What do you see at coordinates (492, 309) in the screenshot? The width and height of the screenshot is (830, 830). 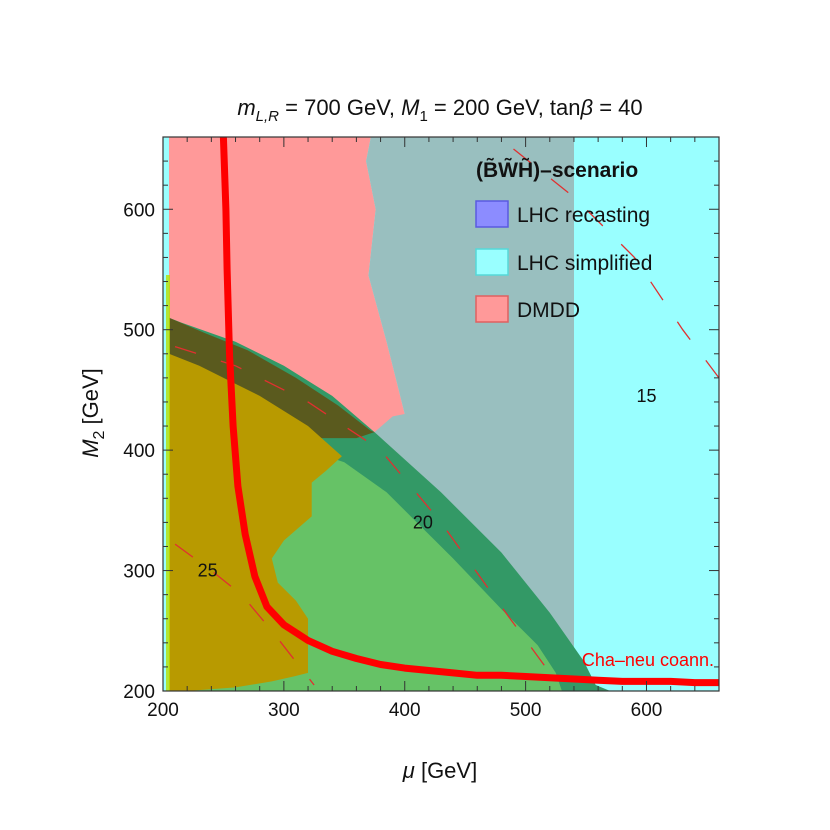 I see `legend-swatch-dmdd` at bounding box center [492, 309].